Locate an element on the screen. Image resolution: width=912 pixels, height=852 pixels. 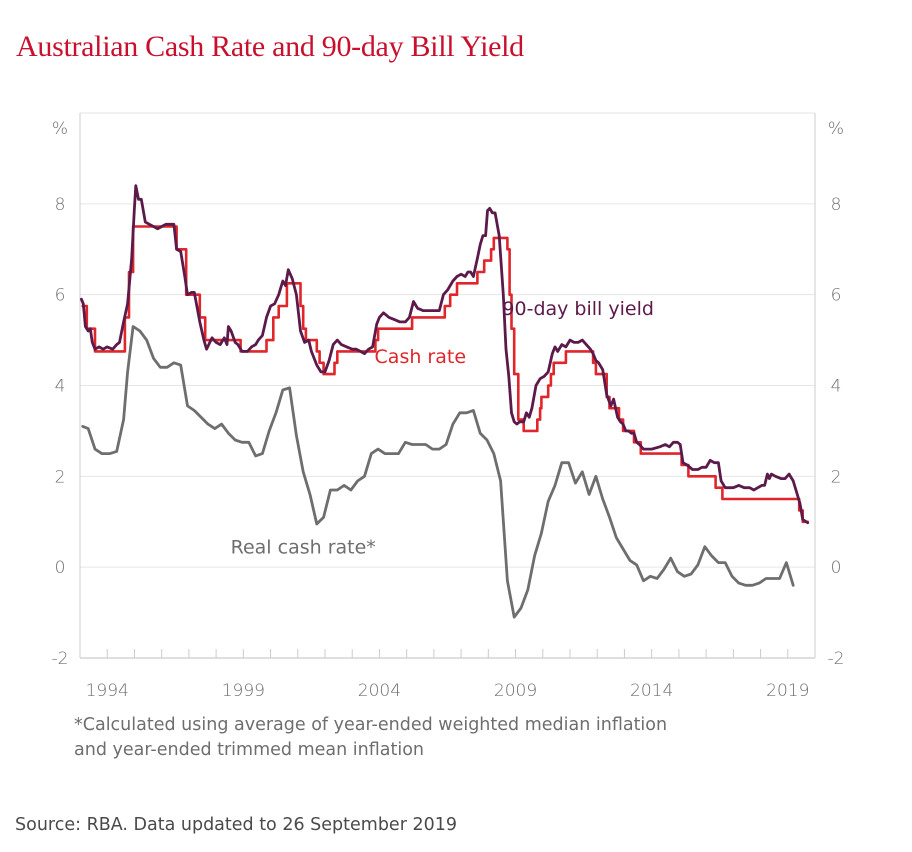
series-label-cash-rate: Cash rate is located at coordinates (420, 357).